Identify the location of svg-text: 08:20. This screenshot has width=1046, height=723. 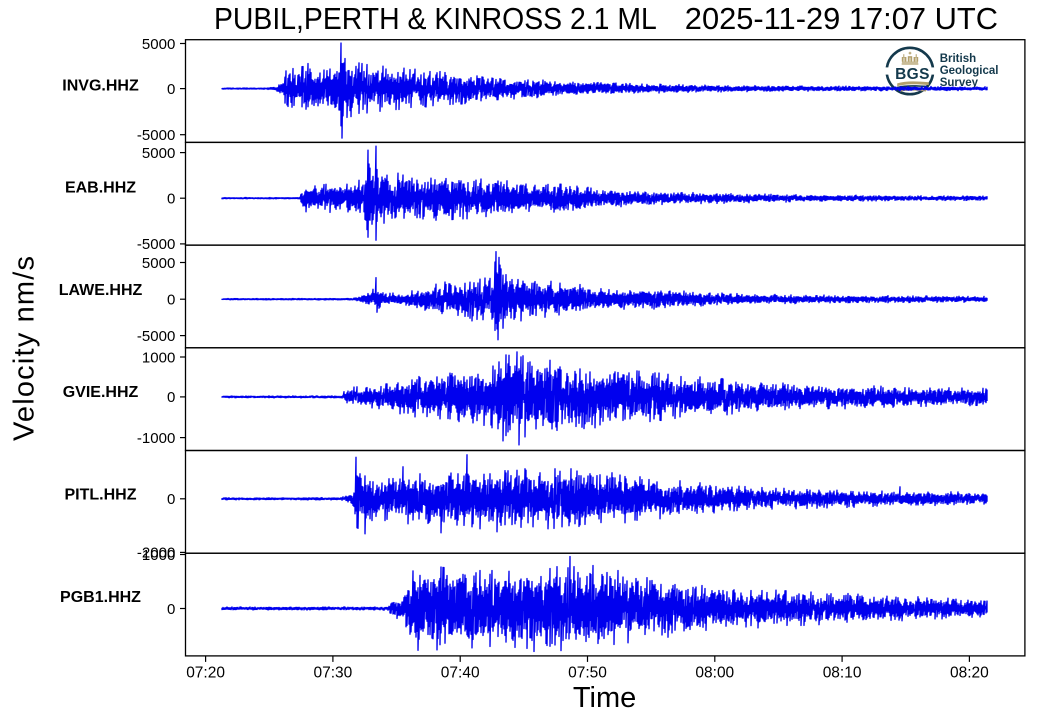
(969, 672).